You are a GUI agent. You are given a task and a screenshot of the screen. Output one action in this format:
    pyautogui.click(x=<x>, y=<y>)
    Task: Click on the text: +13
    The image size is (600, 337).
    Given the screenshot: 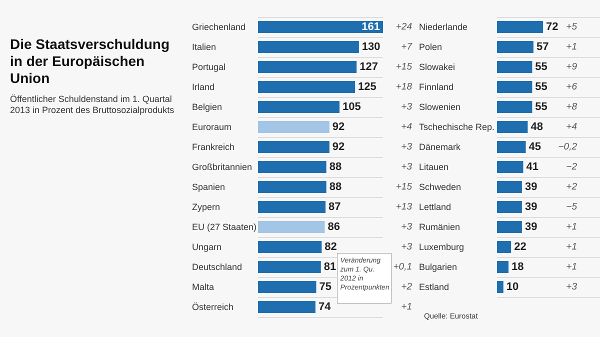 What is the action you would take?
    pyautogui.click(x=404, y=207)
    